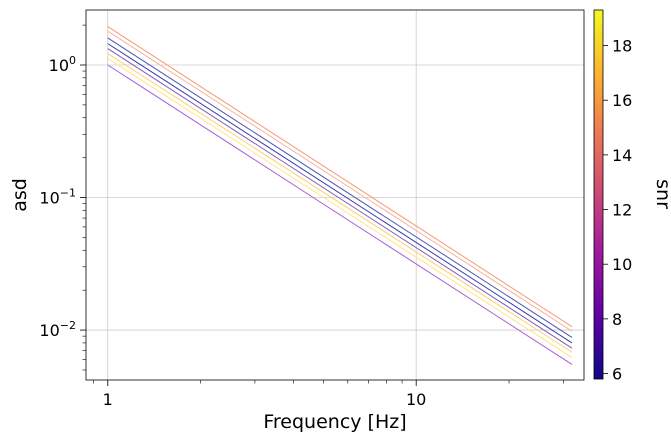 This screenshot has width=671, height=443. Describe the element at coordinates (622, 155) in the screenshot. I see `colorbar-tick-label: 14` at that location.